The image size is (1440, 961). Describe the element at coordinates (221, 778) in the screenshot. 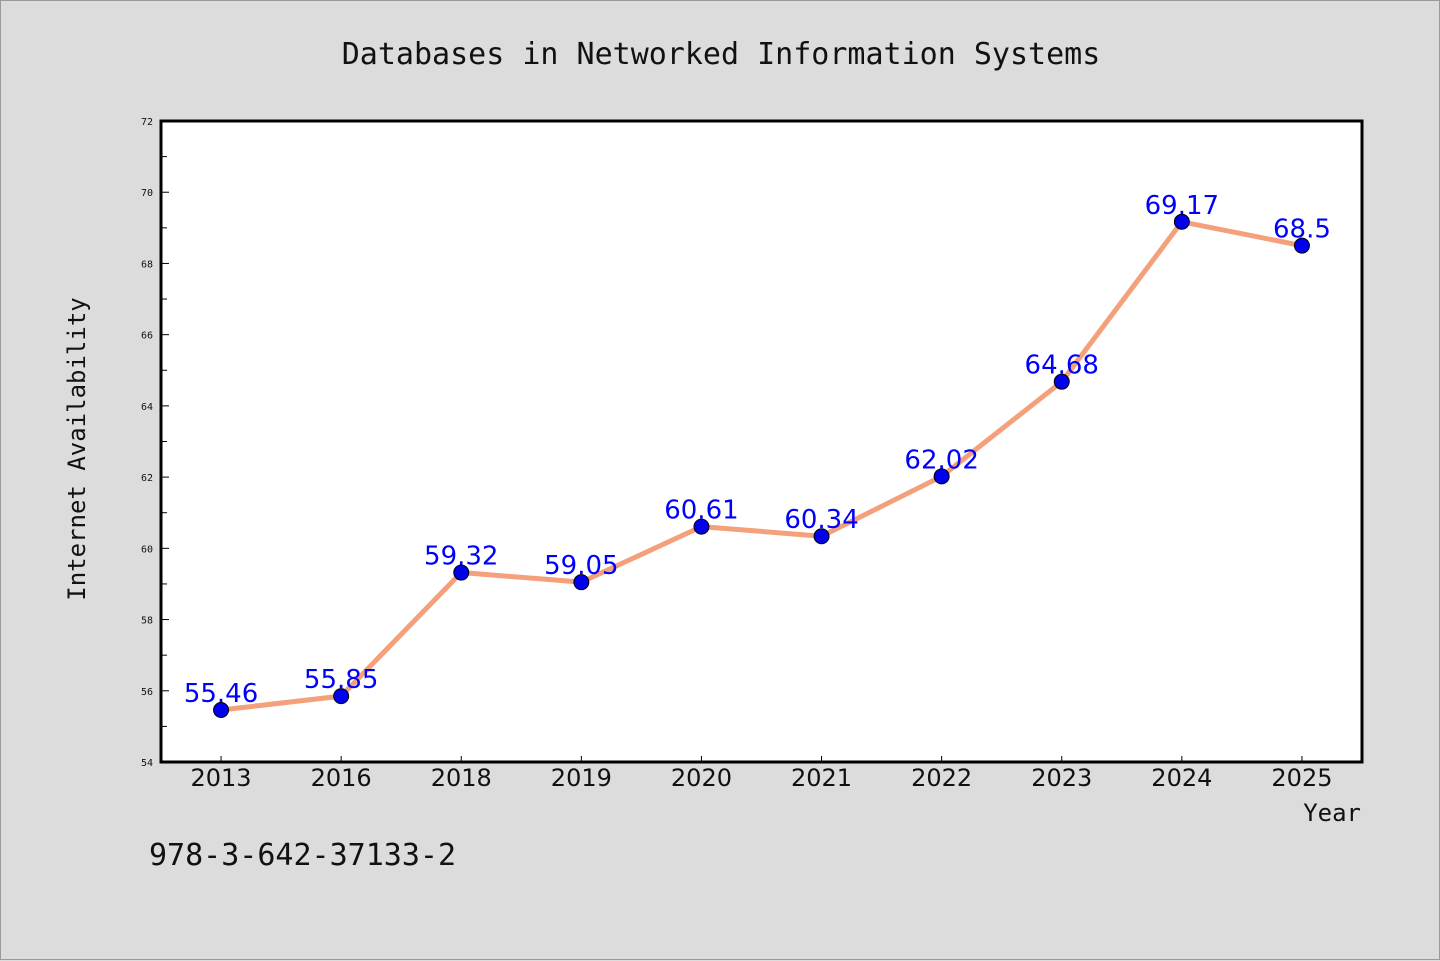

I see `x-tick-label: 2013` at that location.